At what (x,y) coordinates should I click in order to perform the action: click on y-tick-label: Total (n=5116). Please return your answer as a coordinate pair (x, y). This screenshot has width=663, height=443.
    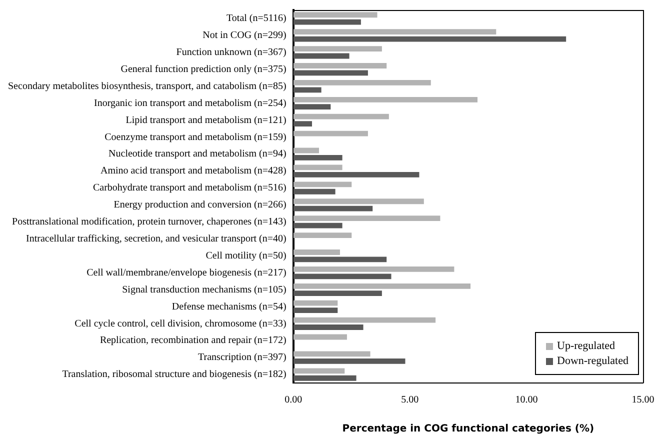
    Looking at the image, I should click on (256, 18).